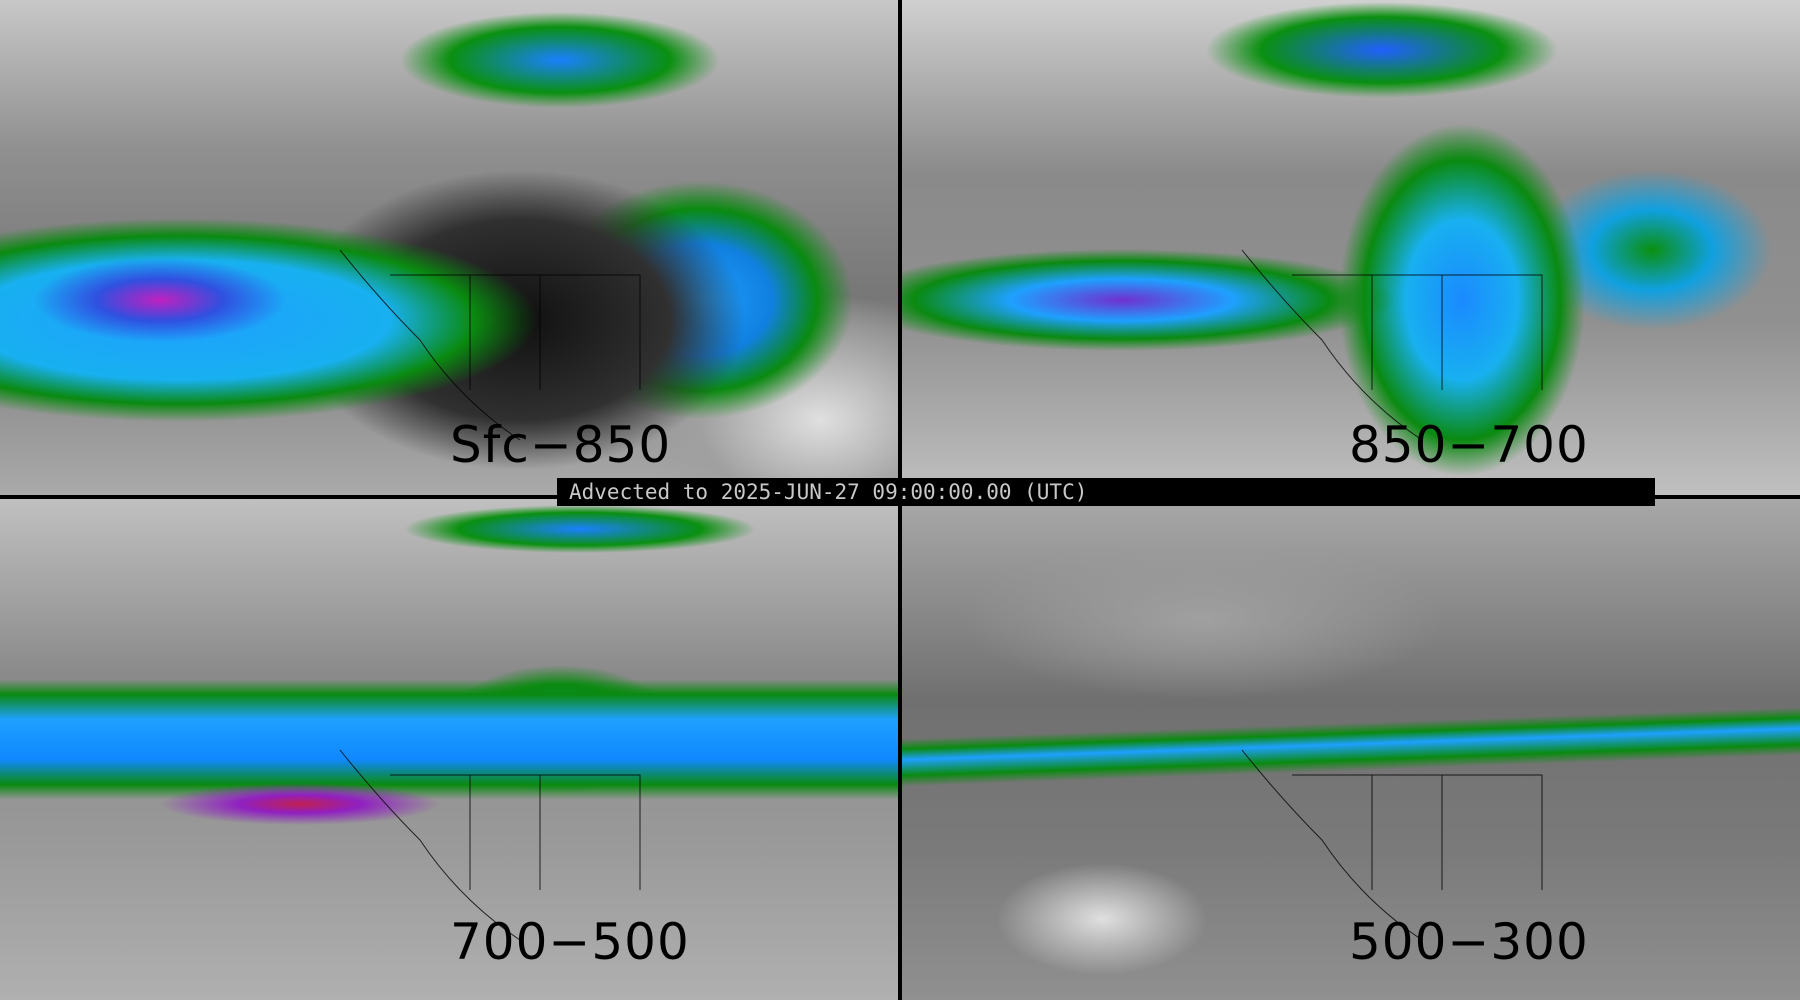 The width and height of the screenshot is (1800, 1000). Describe the element at coordinates (570, 942) in the screenshot. I see `panel-label: 700−500` at that location.